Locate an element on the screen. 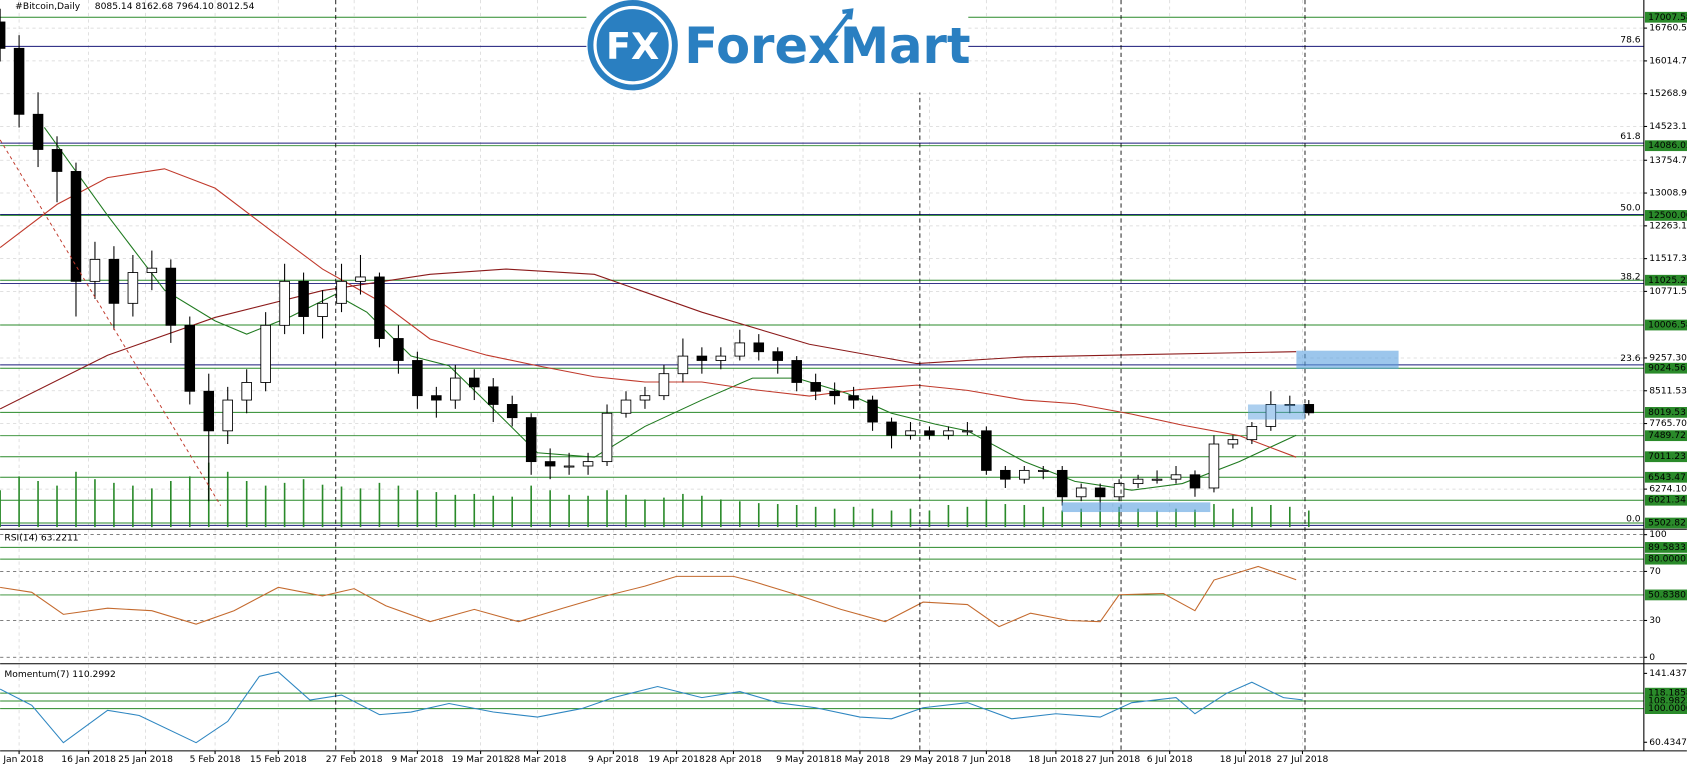 This screenshot has width=1687, height=767. level-label: 6543.47 is located at coordinates (1667, 478).